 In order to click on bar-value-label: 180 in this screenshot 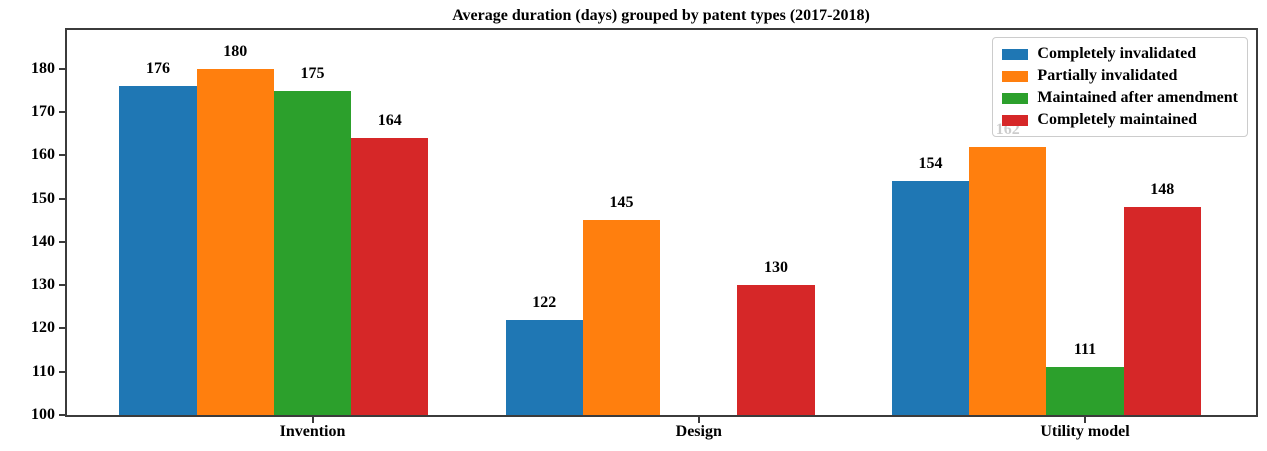, I will do `click(235, 51)`.